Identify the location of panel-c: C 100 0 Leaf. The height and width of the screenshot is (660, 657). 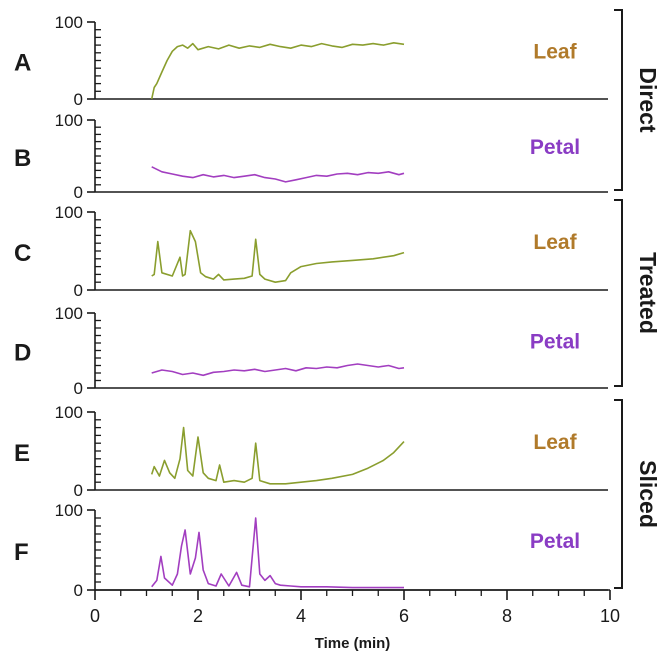
(311, 251).